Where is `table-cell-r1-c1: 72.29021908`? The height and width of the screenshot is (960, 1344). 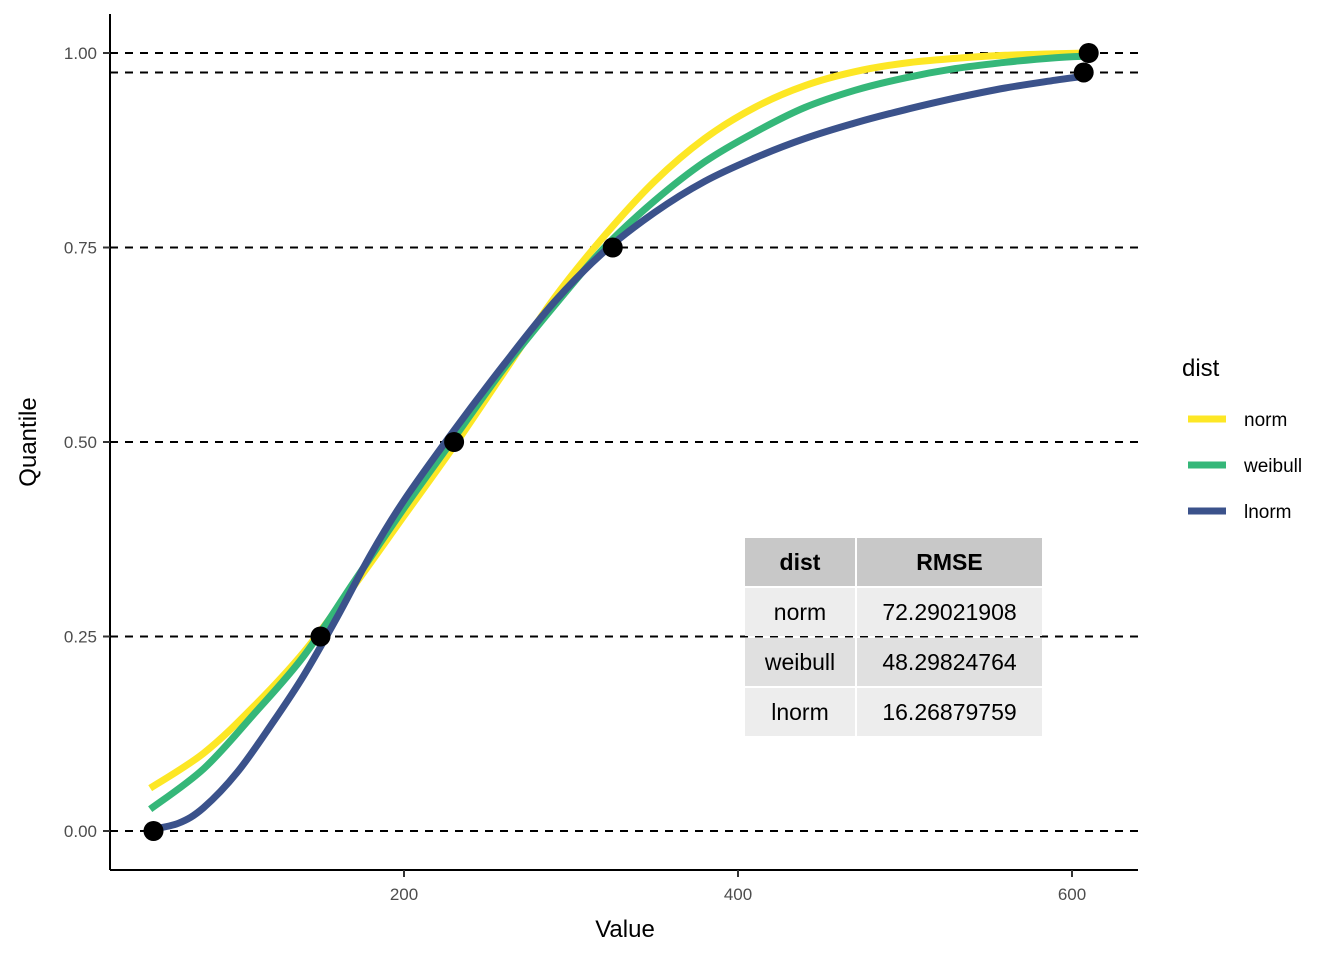
table-cell-r1-c1: 72.29021908 is located at coordinates (949, 612).